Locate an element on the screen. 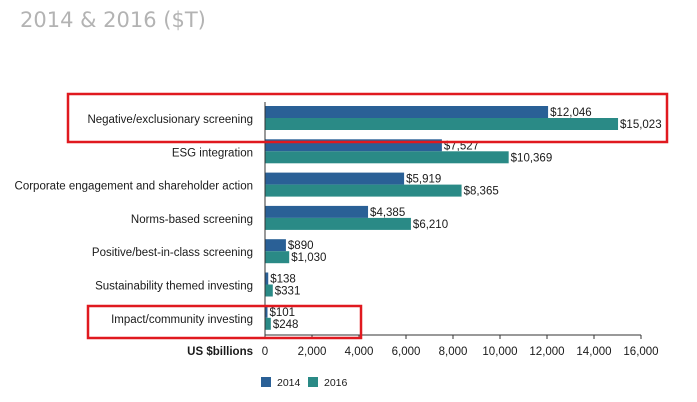 The width and height of the screenshot is (697, 402). value-label-2014-5: $890 is located at coordinates (301, 246).